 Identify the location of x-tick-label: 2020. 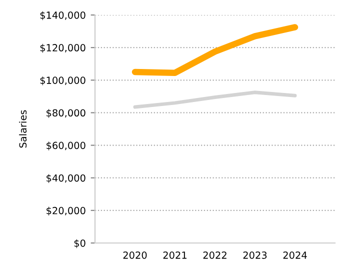
(135, 255).